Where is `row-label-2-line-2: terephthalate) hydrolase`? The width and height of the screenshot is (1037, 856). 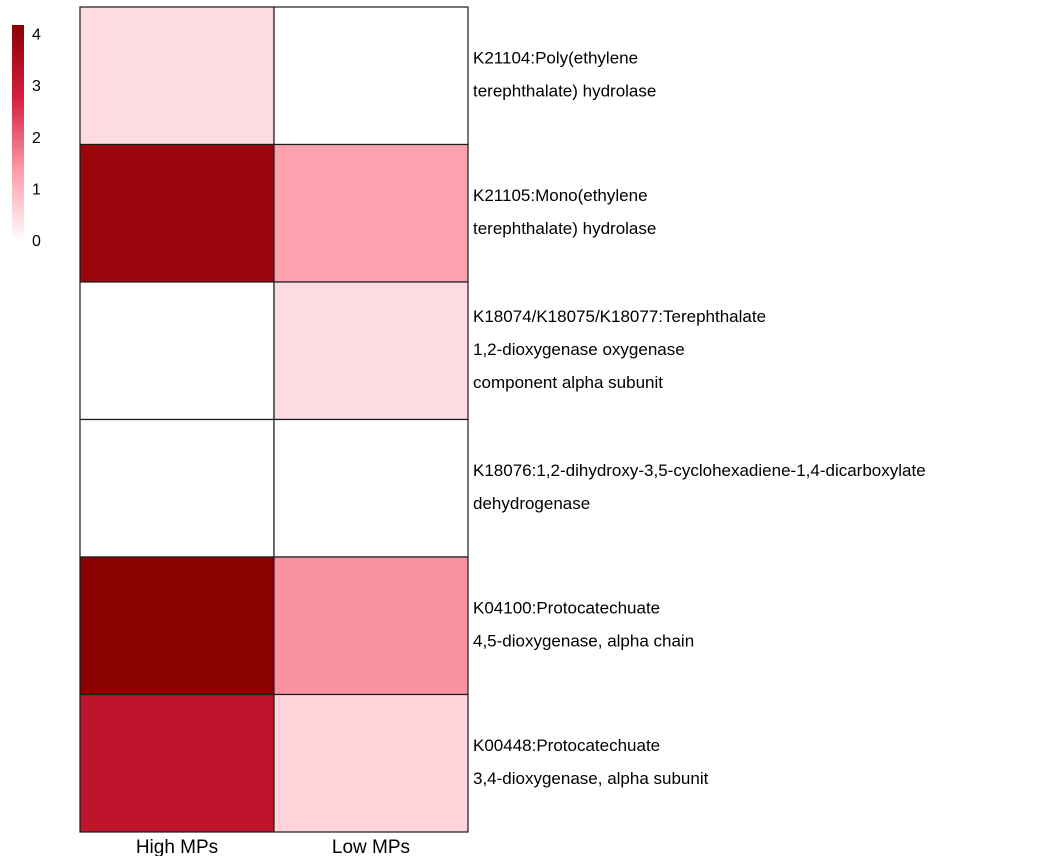 row-label-2-line-2: terephthalate) hydrolase is located at coordinates (564, 228).